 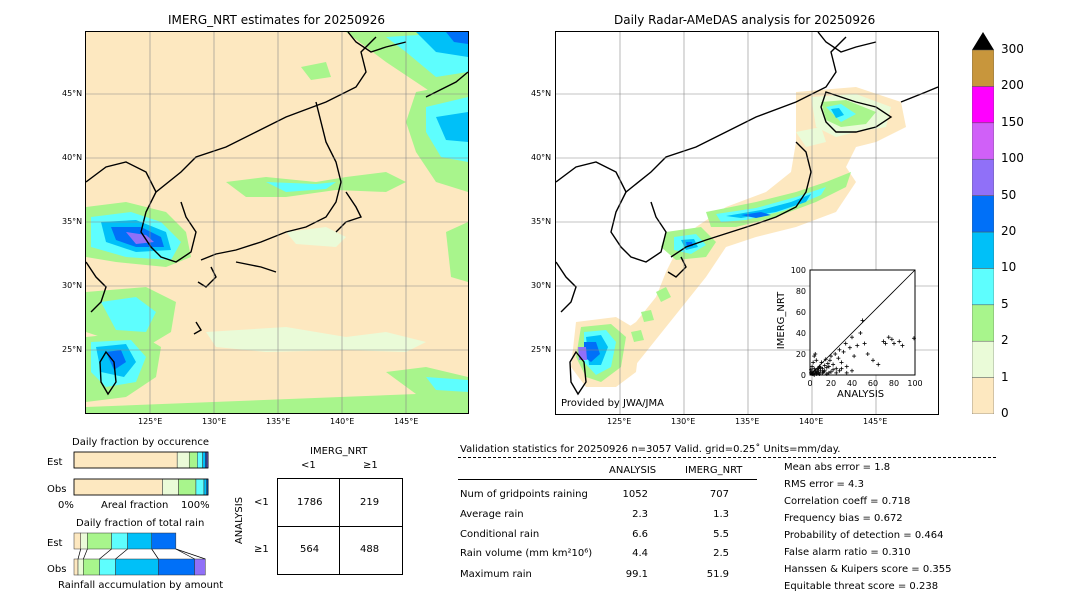 What do you see at coordinates (278, 421) in the screenshot?
I see `left-lon-label: 135°E` at bounding box center [278, 421].